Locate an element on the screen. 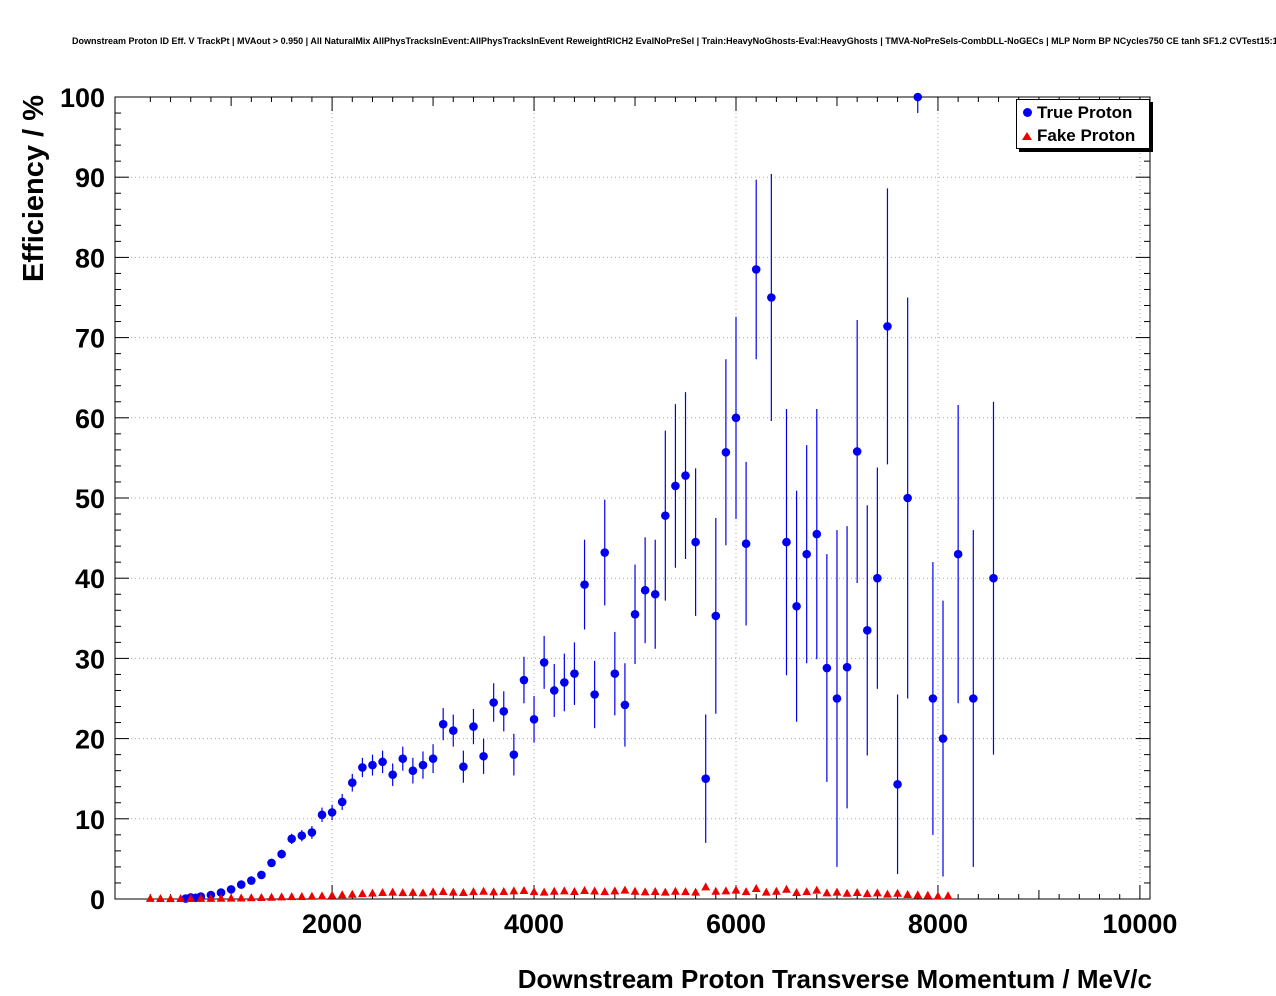 This screenshot has width=1276, height=996. y-tick-label: 50 is located at coordinates (90, 499).